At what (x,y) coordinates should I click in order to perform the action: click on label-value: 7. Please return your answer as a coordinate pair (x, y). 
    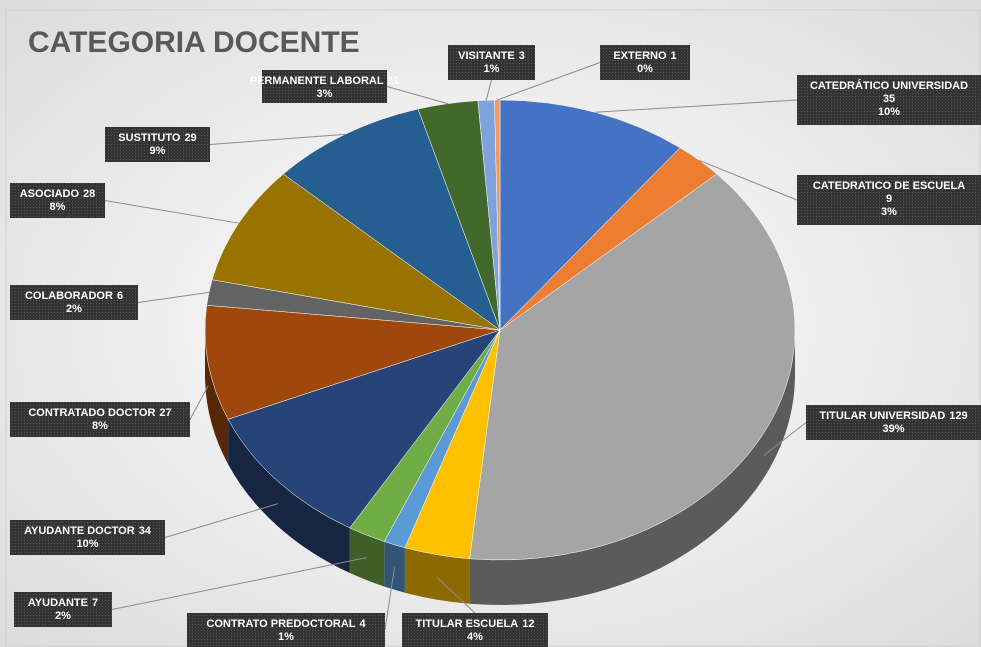
    Looking at the image, I should click on (95, 603).